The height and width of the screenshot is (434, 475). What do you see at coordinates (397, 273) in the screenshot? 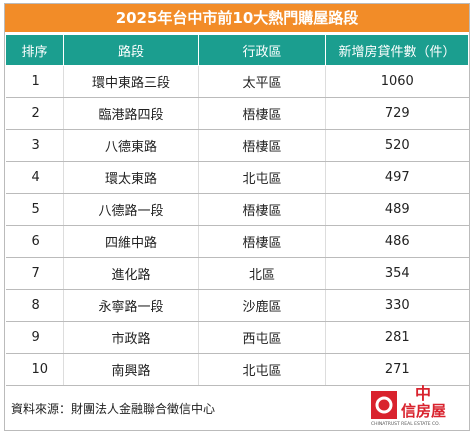
I see `table-cell: 354` at bounding box center [397, 273].